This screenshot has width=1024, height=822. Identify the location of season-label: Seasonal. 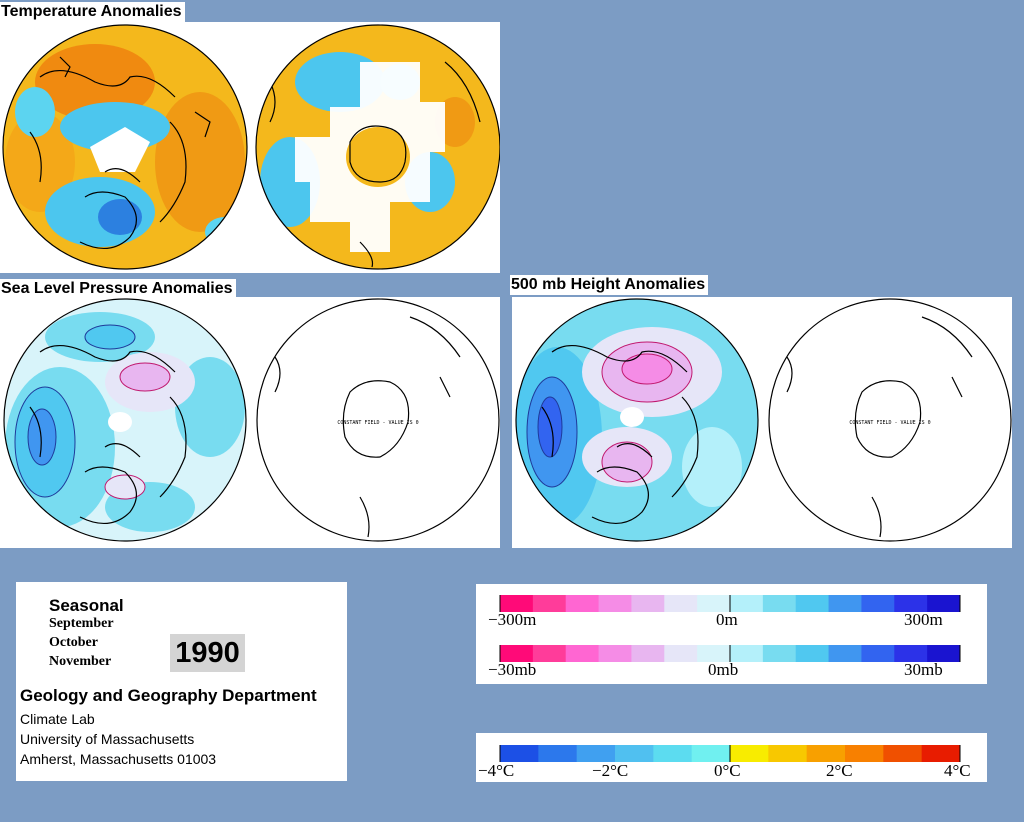
(86, 605).